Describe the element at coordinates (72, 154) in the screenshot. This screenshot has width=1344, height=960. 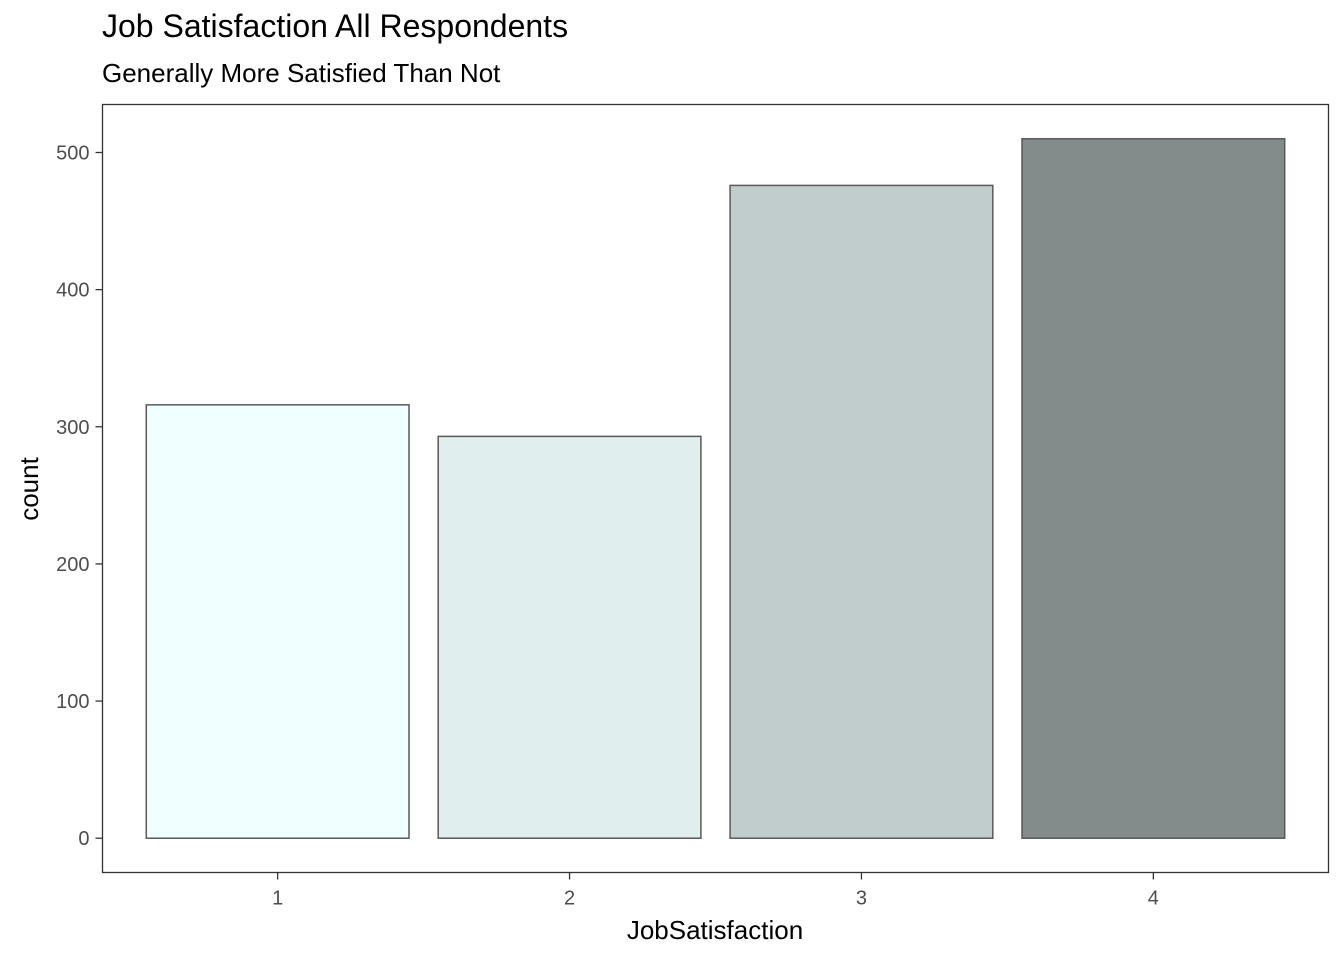
I see `y-tick-label: 500` at that location.